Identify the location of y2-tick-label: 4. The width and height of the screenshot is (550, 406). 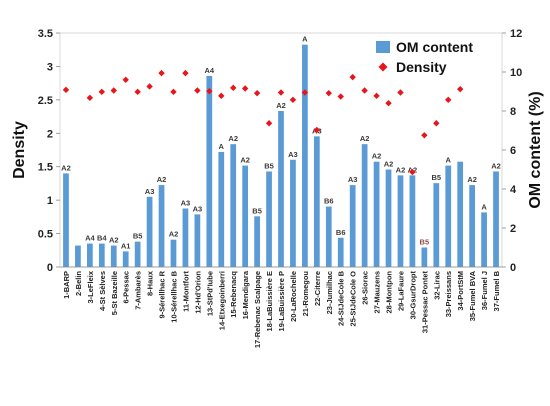
(513, 190).